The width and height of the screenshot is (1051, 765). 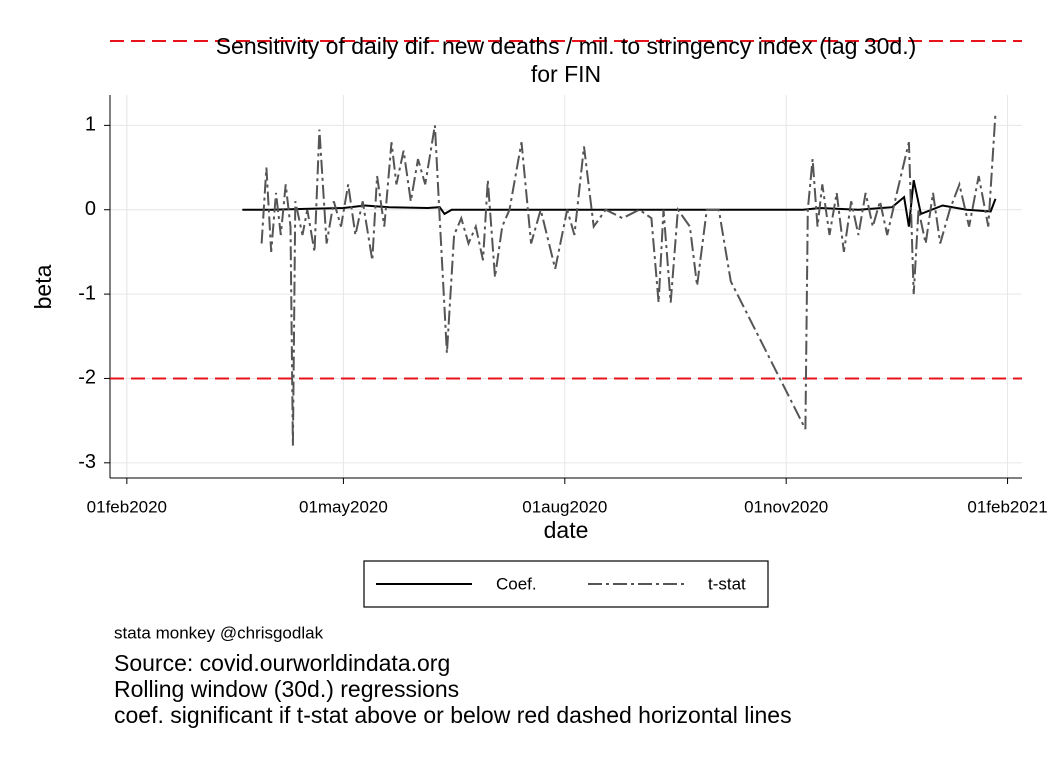 What do you see at coordinates (1007, 506) in the screenshot?
I see `x-tick-label: 01feb2021` at bounding box center [1007, 506].